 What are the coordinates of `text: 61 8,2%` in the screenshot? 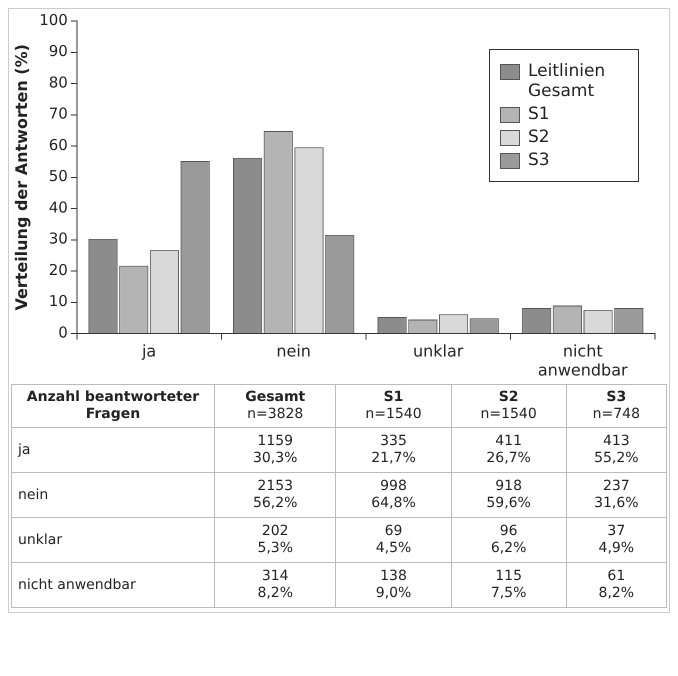 It's located at (617, 585).